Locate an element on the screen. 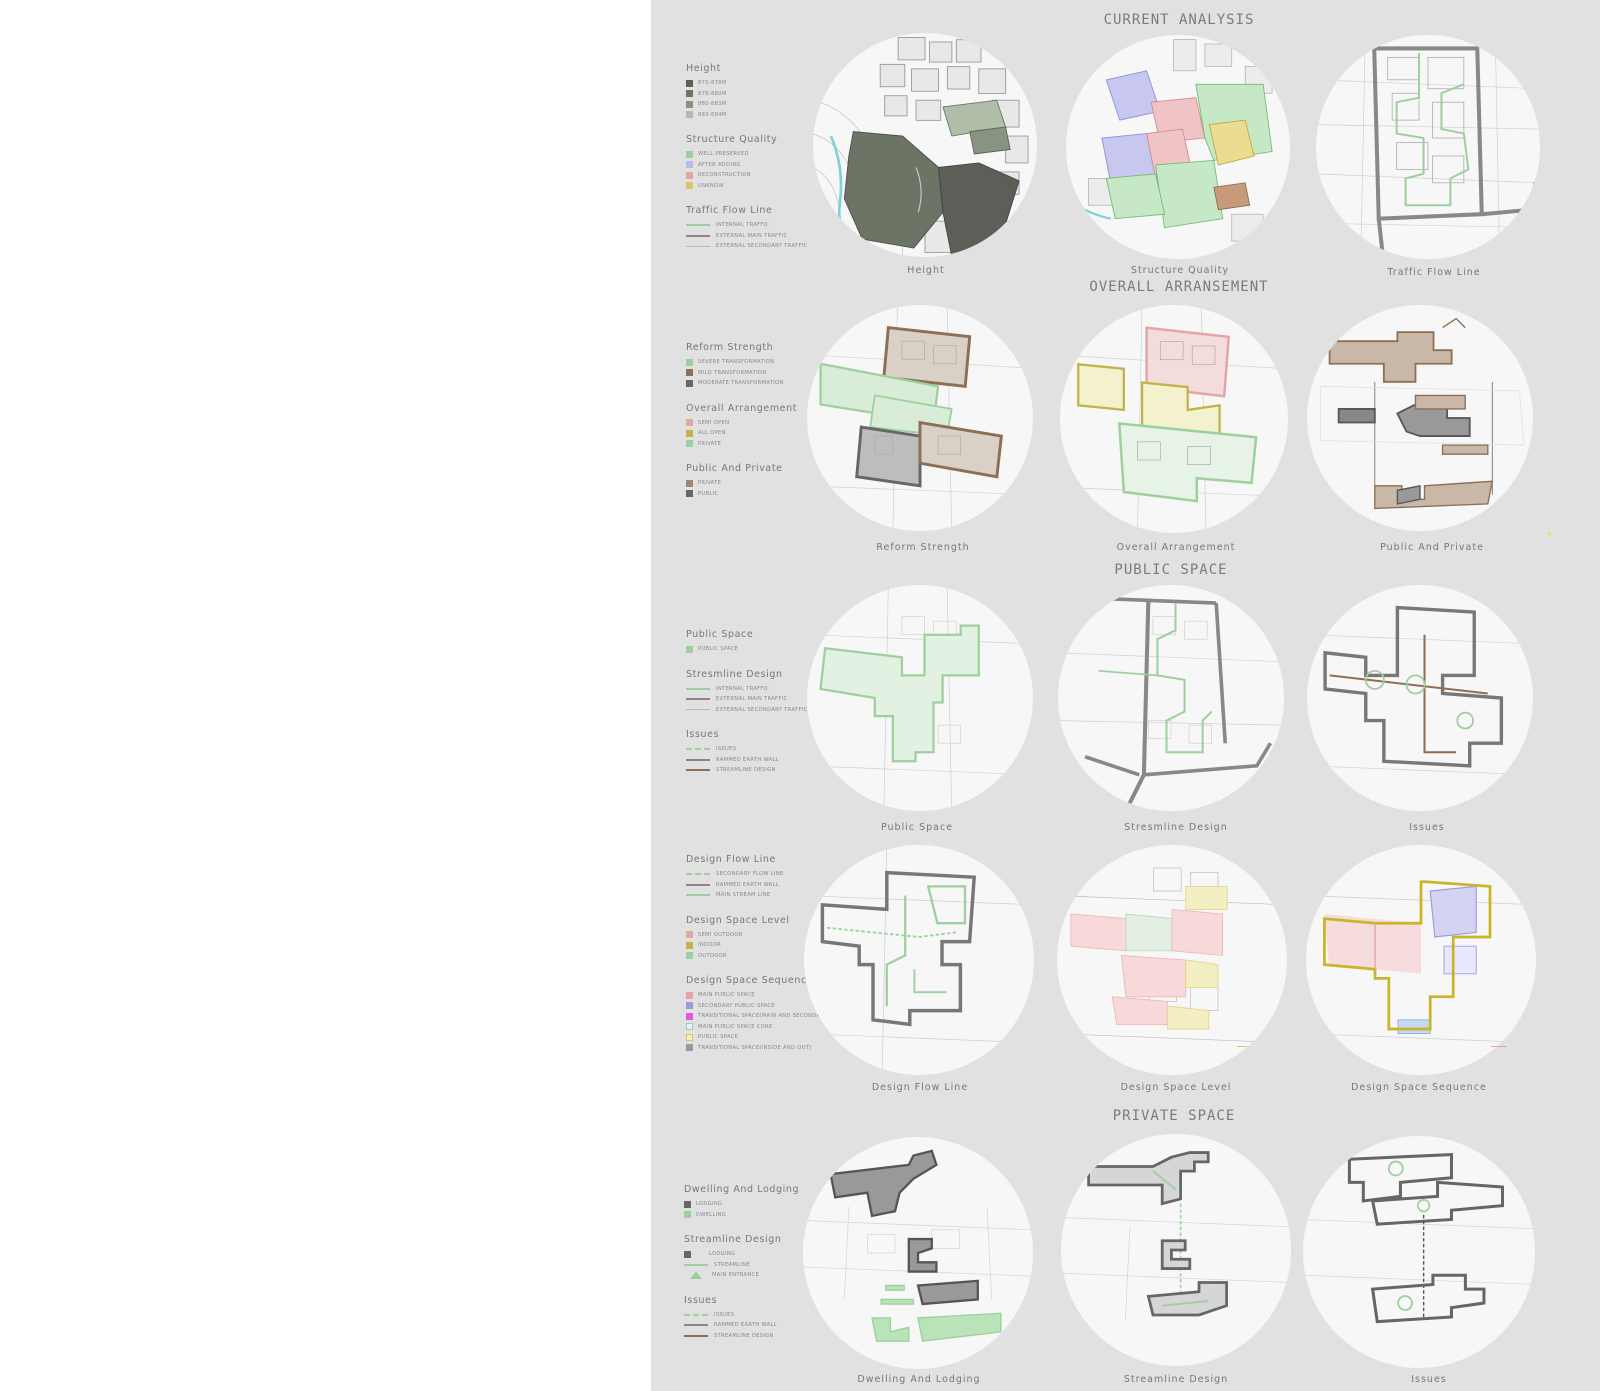 The width and height of the screenshot is (1600, 1391). caption-public-and-private: Public And Private is located at coordinates (1432, 547).